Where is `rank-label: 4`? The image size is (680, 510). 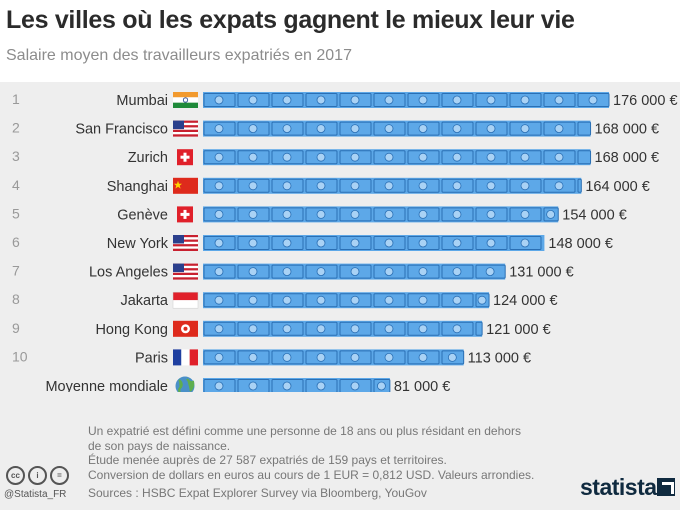 rank-label: 4 is located at coordinates (16, 185).